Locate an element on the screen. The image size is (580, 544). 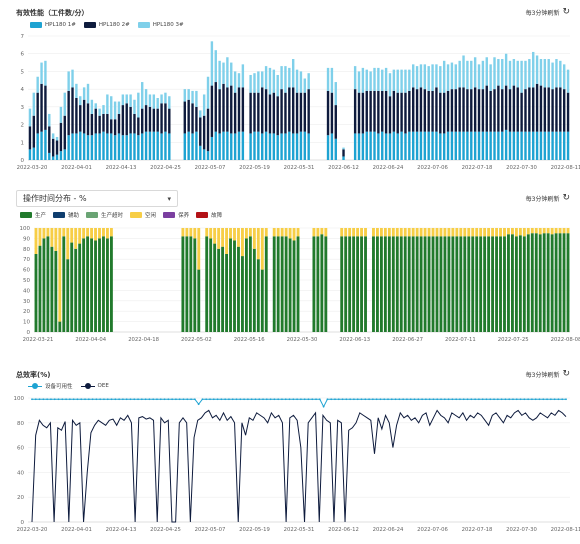
legend-item-auxiliary: 辅助 is located at coordinates (66, 215).